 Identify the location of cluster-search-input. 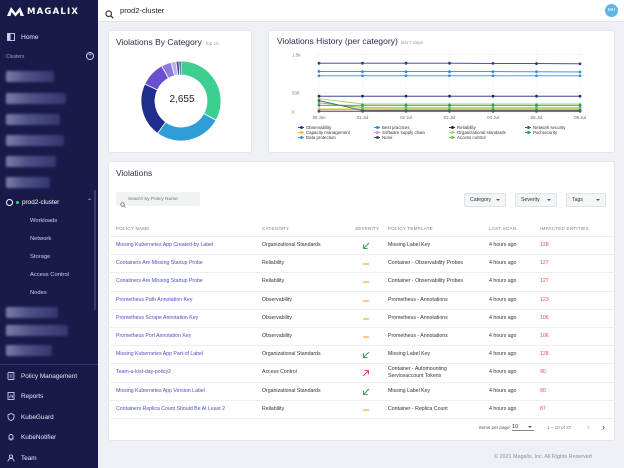
(220, 10).